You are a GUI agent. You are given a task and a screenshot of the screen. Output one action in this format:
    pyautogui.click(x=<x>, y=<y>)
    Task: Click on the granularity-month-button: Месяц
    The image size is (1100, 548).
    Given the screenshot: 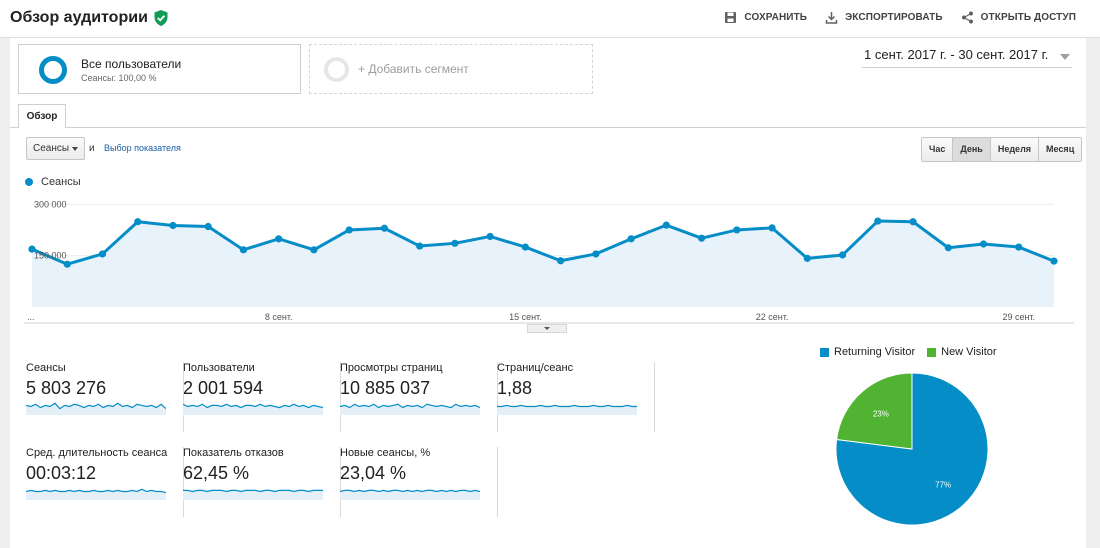 What is the action you would take?
    pyautogui.click(x=1060, y=149)
    